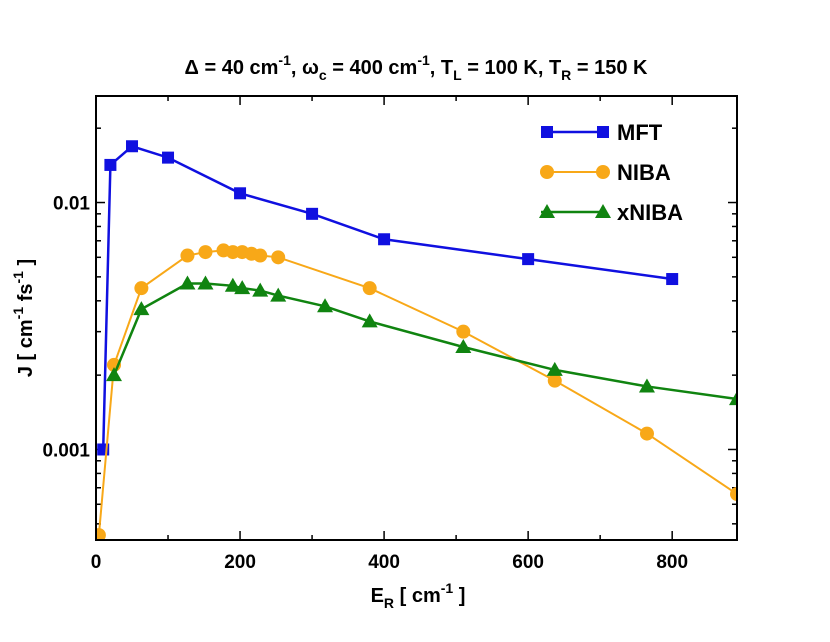 This screenshot has height=642, width=830. Describe the element at coordinates (672, 562) in the screenshot. I see `x-tick-label: 800` at that location.